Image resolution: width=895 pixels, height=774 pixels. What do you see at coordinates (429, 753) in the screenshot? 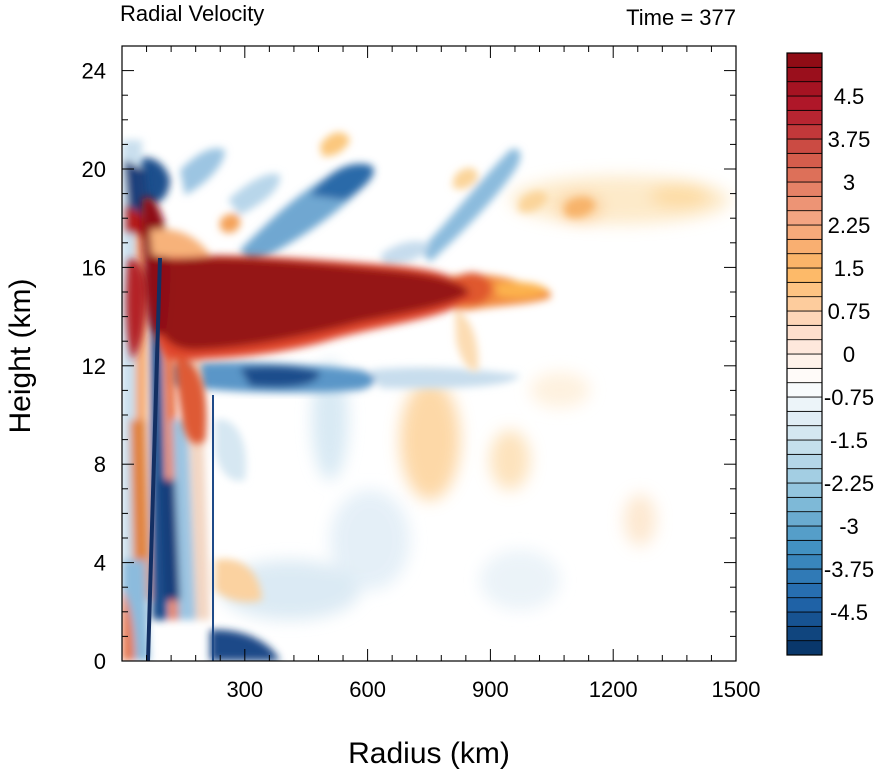
I see `x-axis-label: Radius (km)` at bounding box center [429, 753].